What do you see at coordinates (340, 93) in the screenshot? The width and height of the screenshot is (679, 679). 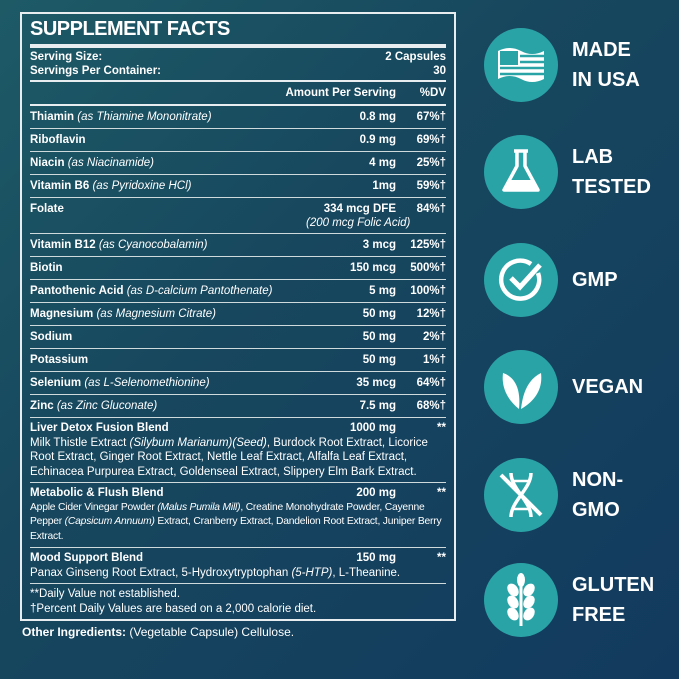 I see `amount-header: Amount Per Serving` at bounding box center [340, 93].